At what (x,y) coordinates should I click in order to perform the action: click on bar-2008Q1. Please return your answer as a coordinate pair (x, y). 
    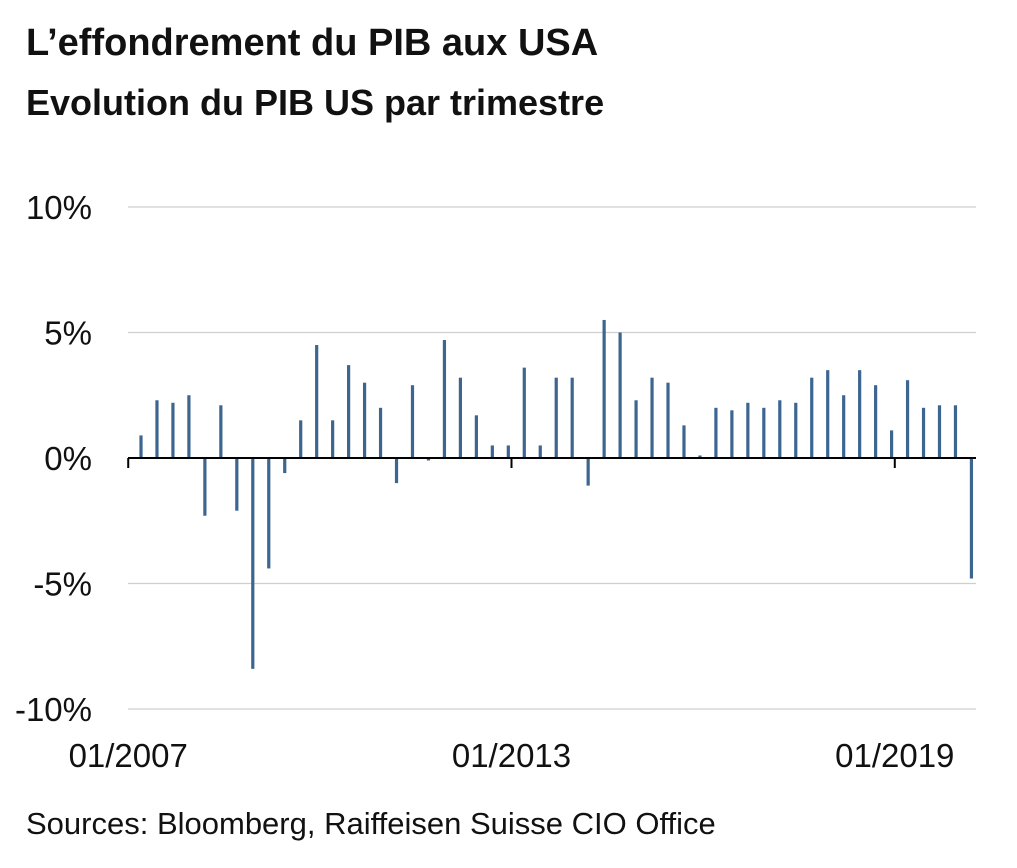
    Looking at the image, I should click on (205, 487).